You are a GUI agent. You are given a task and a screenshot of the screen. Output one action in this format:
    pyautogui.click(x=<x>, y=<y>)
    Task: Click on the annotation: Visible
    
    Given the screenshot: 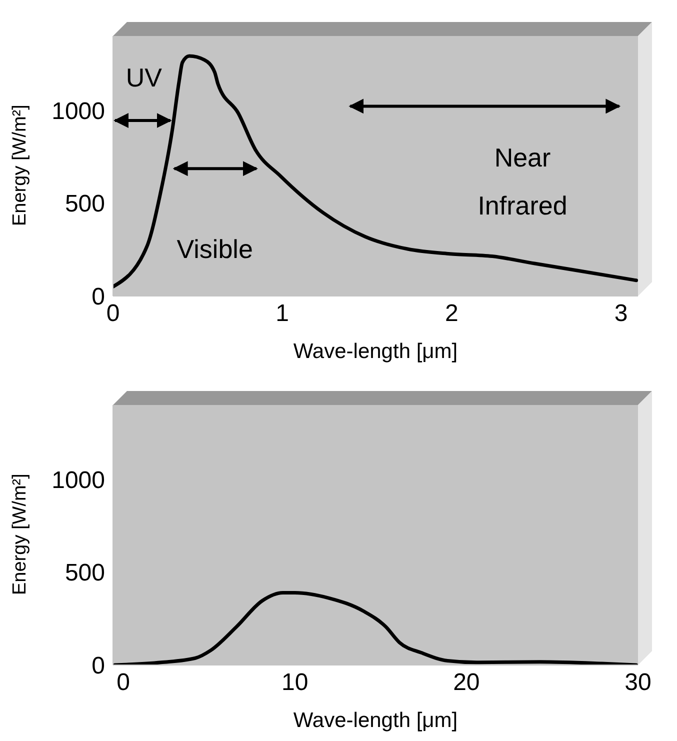 What is the action you would take?
    pyautogui.click(x=214, y=249)
    